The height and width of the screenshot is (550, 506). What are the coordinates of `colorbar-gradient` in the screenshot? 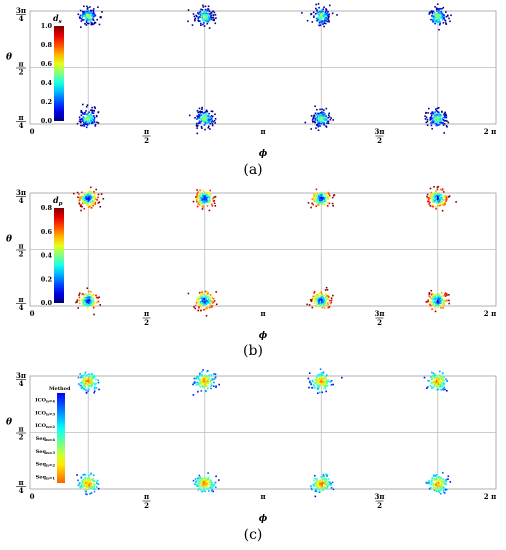 It's located at (59, 255).